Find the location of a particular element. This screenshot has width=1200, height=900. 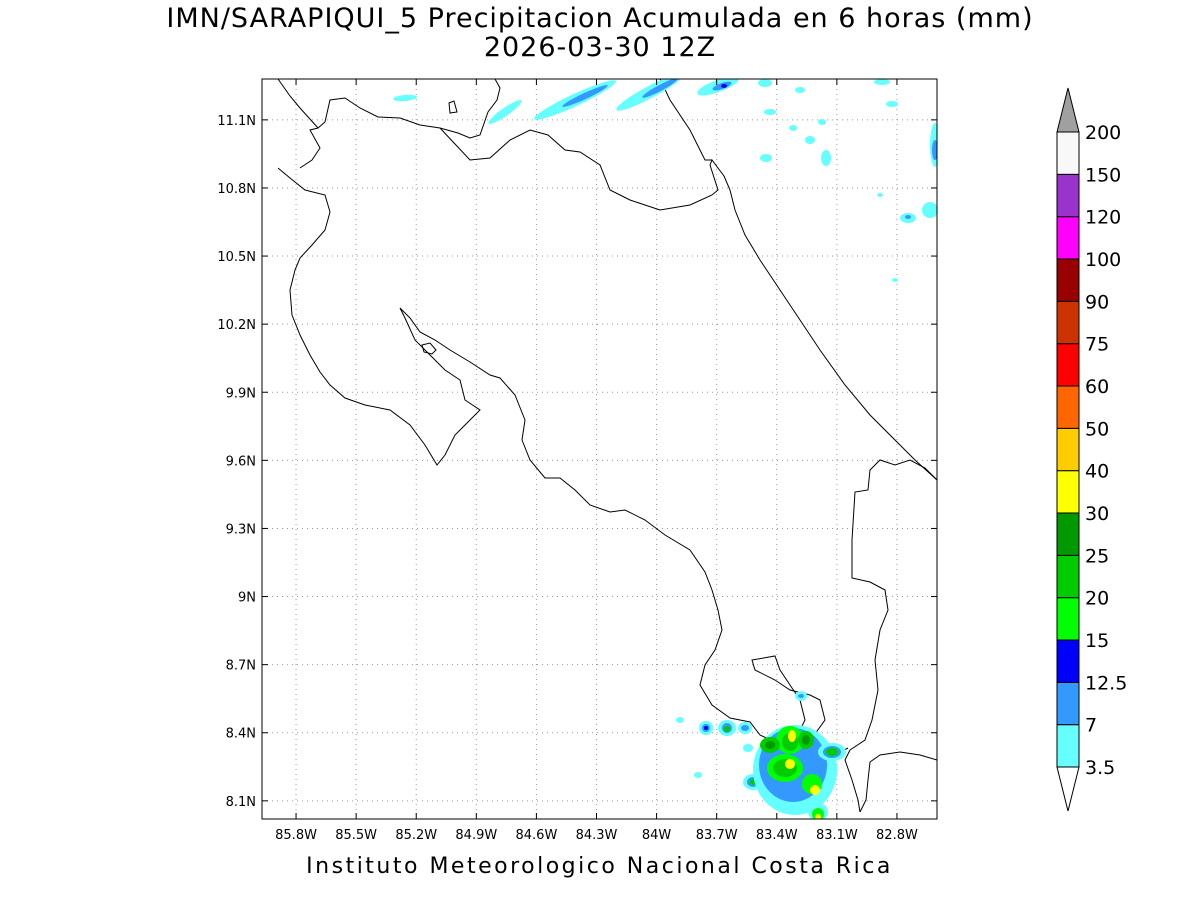

colorbar-level-label: 60 is located at coordinates (1097, 387).